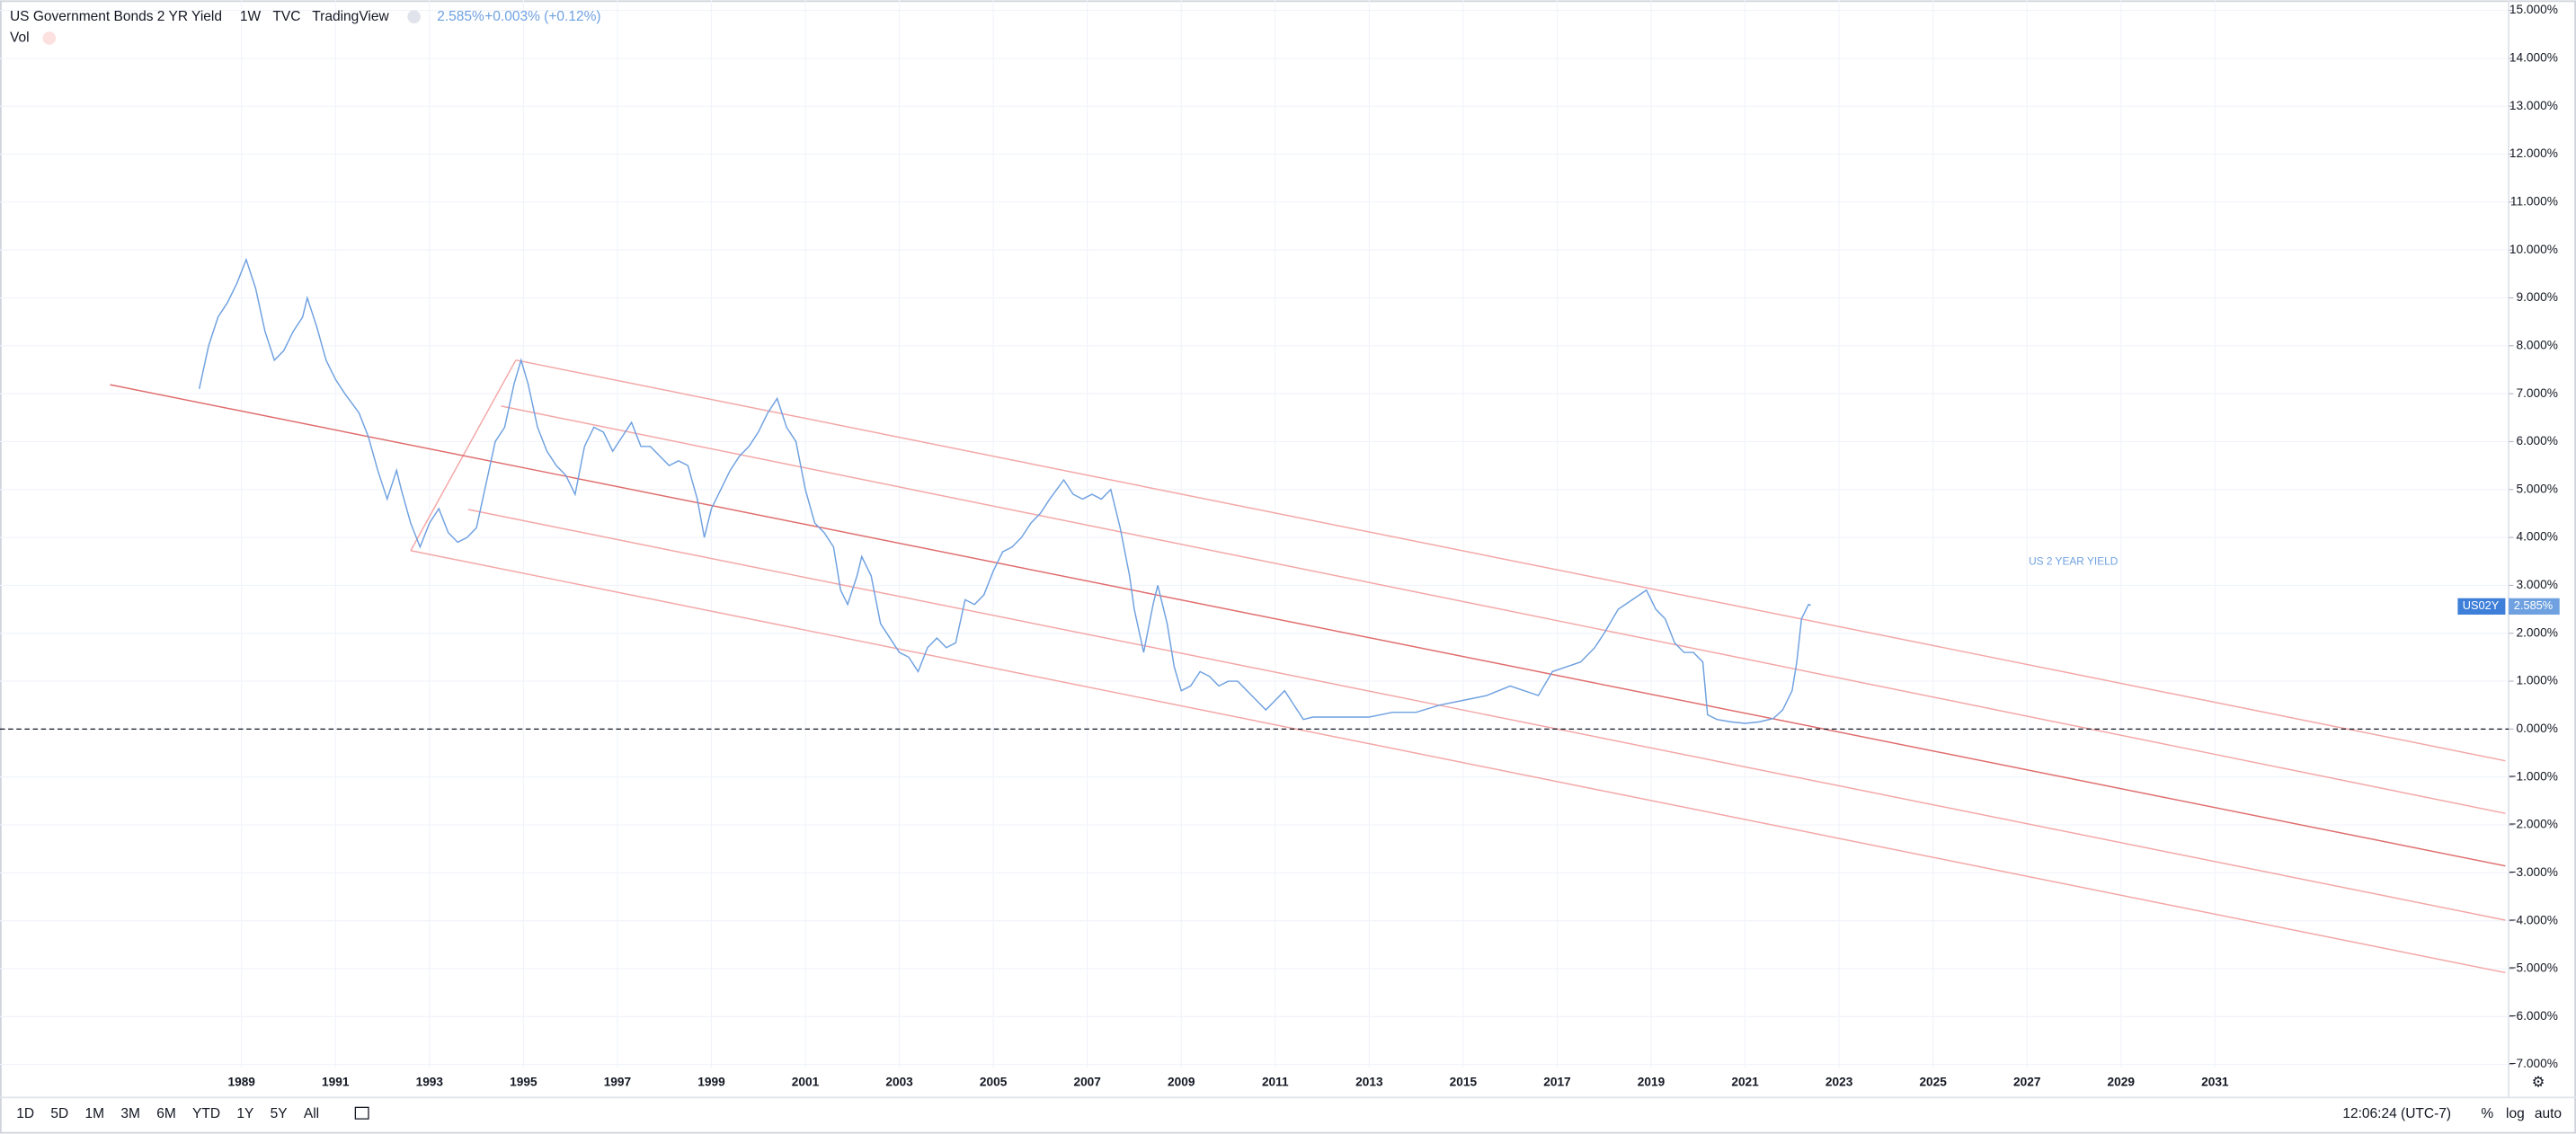 This screenshot has width=2576, height=1134. What do you see at coordinates (280, 1113) in the screenshot?
I see `range-button: 5Y` at bounding box center [280, 1113].